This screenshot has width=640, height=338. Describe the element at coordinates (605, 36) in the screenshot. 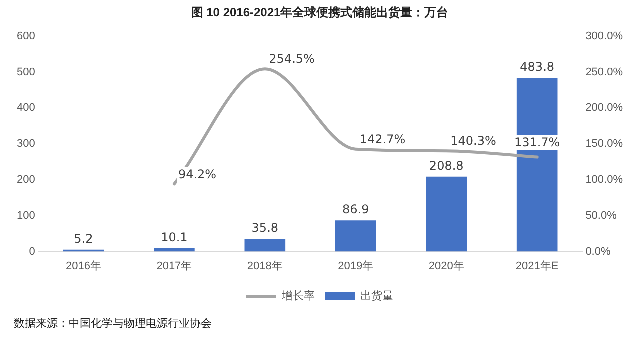

I see `y2-tick-label: 300.0%` at that location.